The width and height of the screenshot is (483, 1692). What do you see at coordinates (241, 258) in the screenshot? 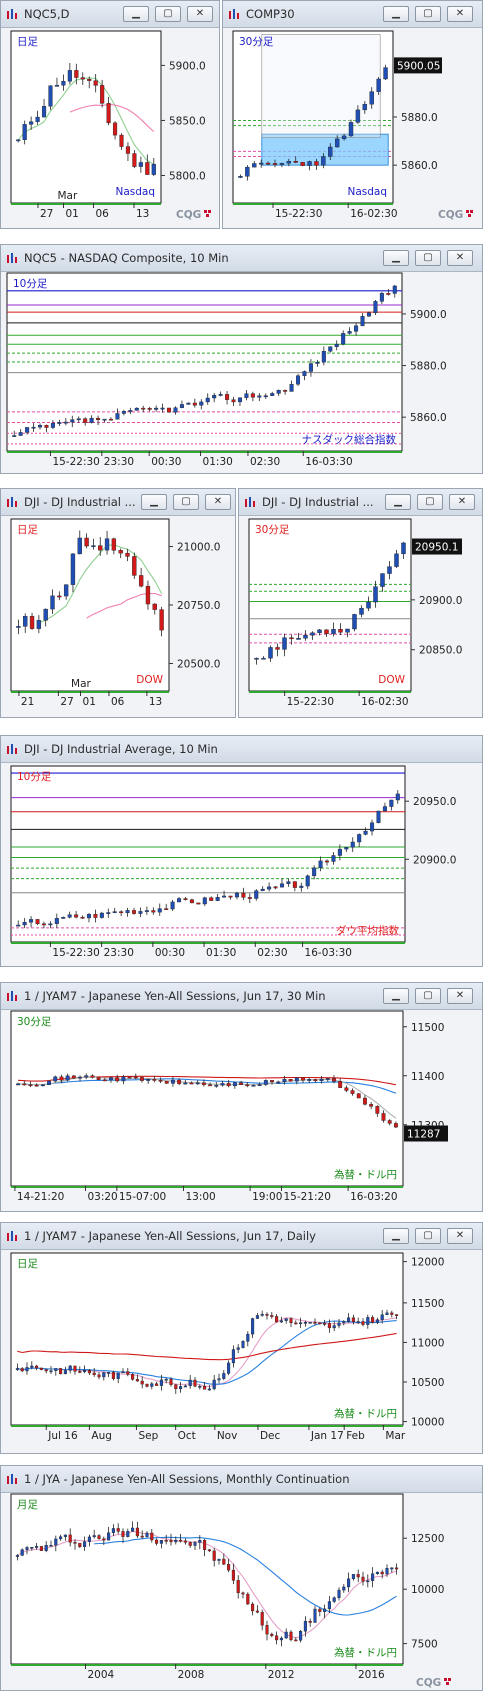
I see `window-titlebar: NQC5 - NASDAQ Composite, 10 Min ▁ ▢ ✕` at bounding box center [241, 258].